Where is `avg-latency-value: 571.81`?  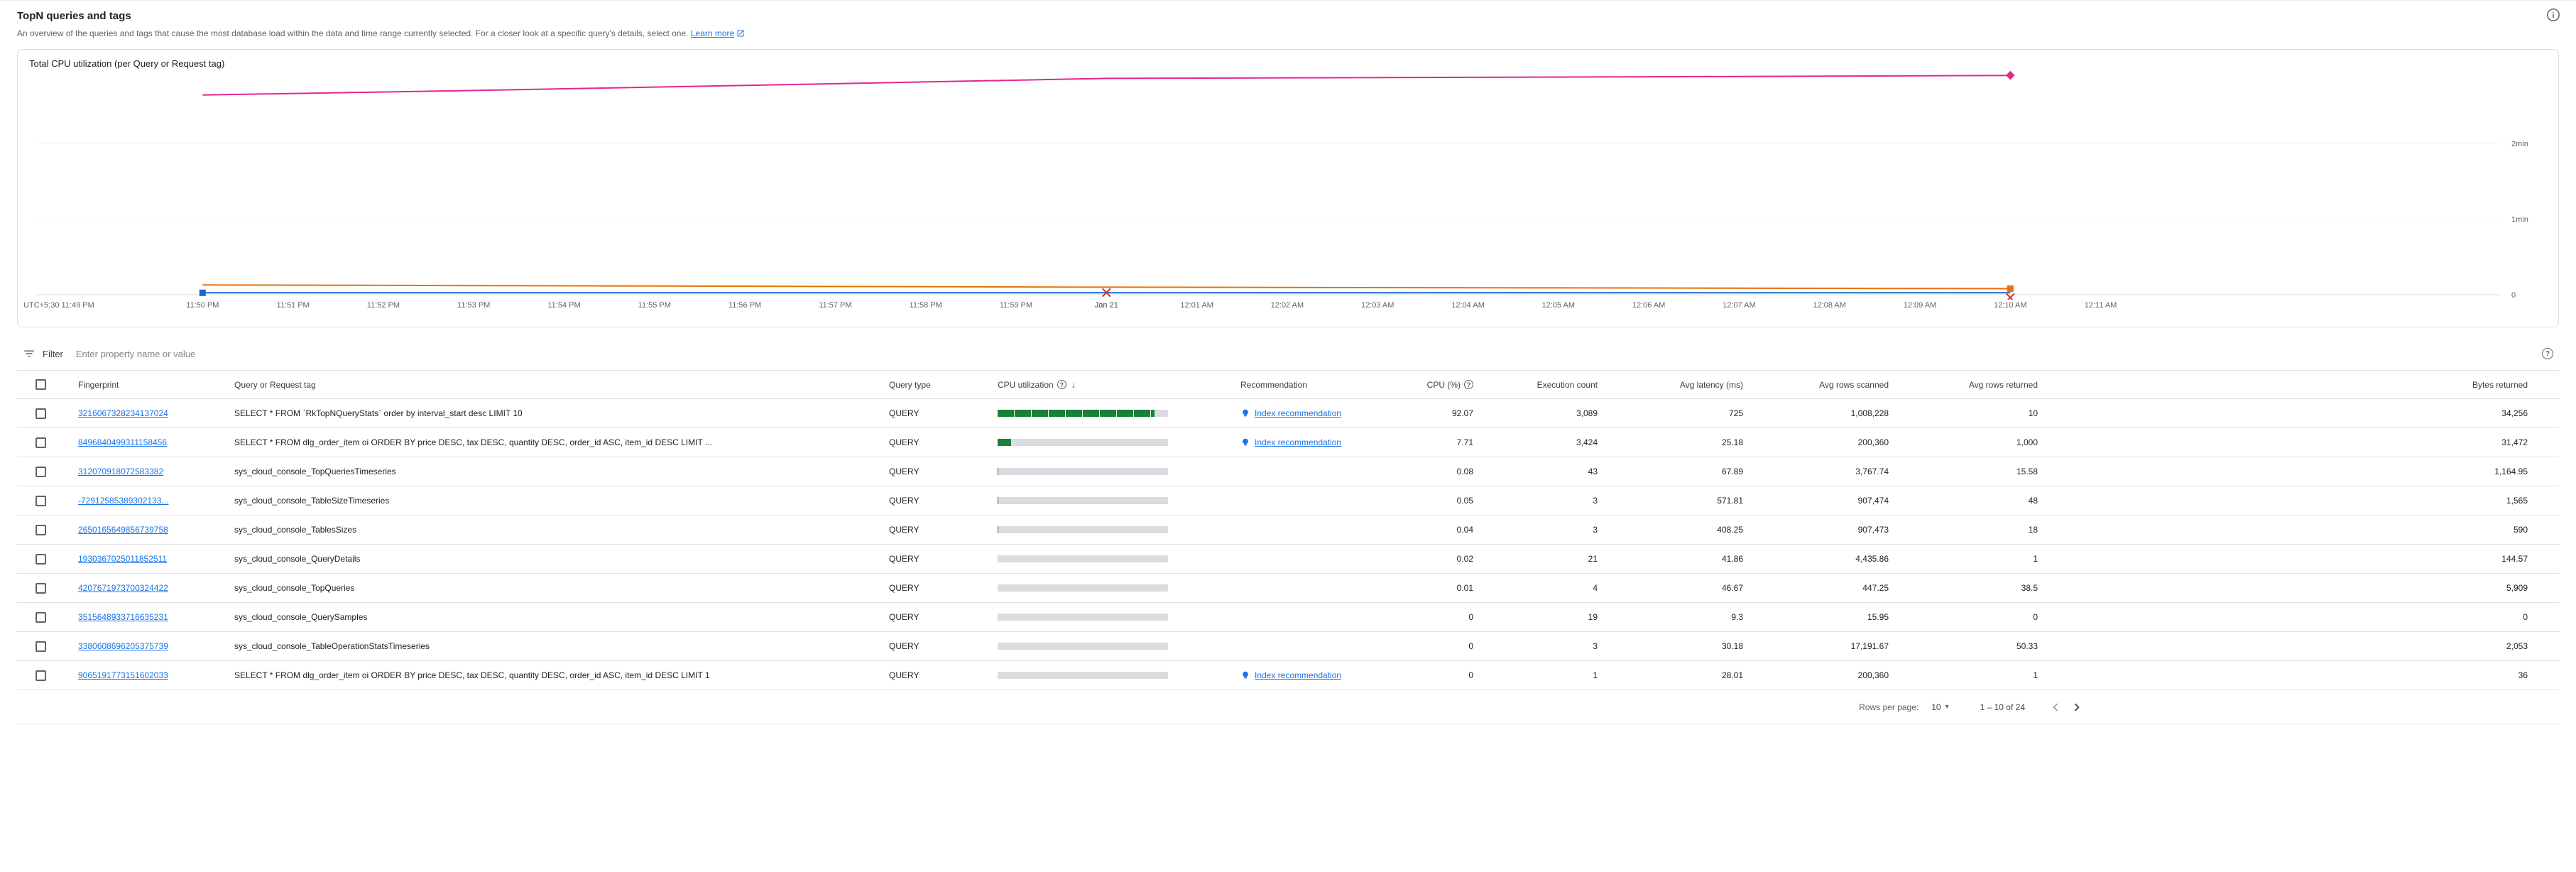 avg-latency-value: 571.81 is located at coordinates (1730, 501).